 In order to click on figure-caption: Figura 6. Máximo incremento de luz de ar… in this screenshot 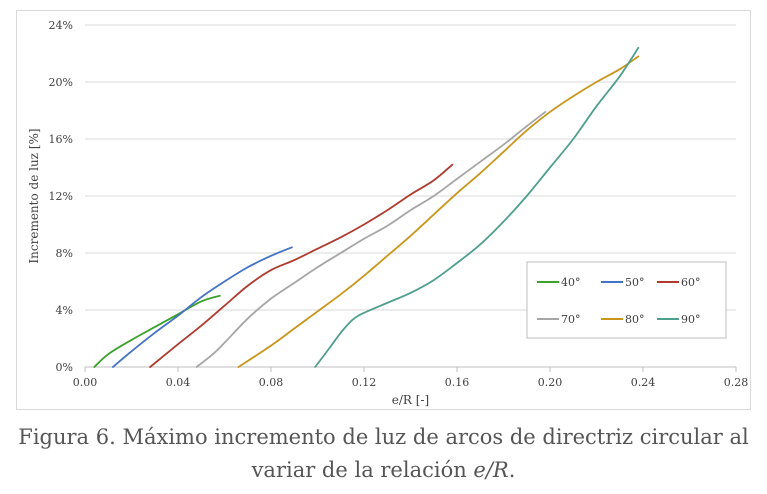, I will do `click(383, 454)`.